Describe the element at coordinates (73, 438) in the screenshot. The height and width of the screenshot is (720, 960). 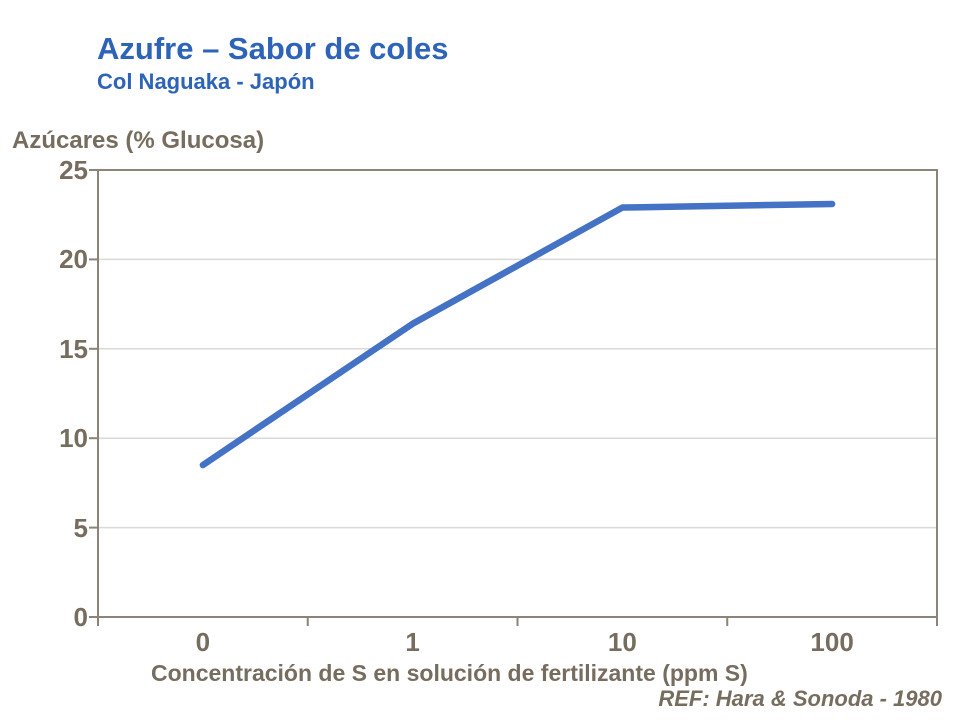
I see `y-tick-label: 10` at that location.